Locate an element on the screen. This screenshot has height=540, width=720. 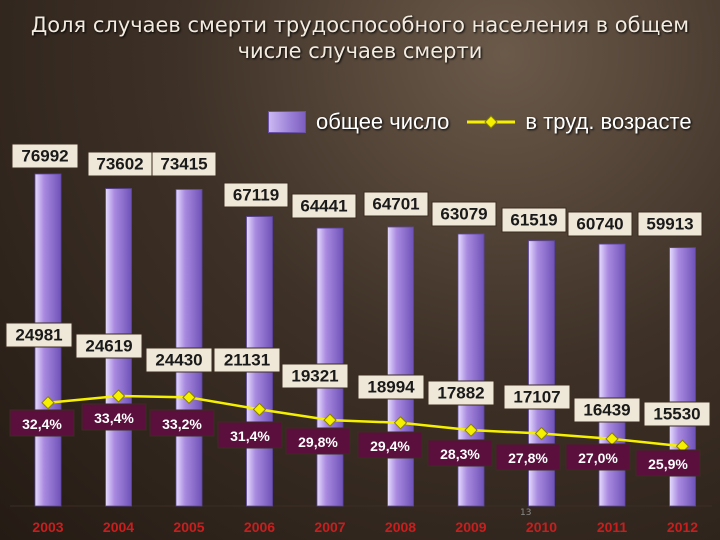
data-label-percent: 27,8% is located at coordinates (528, 458).